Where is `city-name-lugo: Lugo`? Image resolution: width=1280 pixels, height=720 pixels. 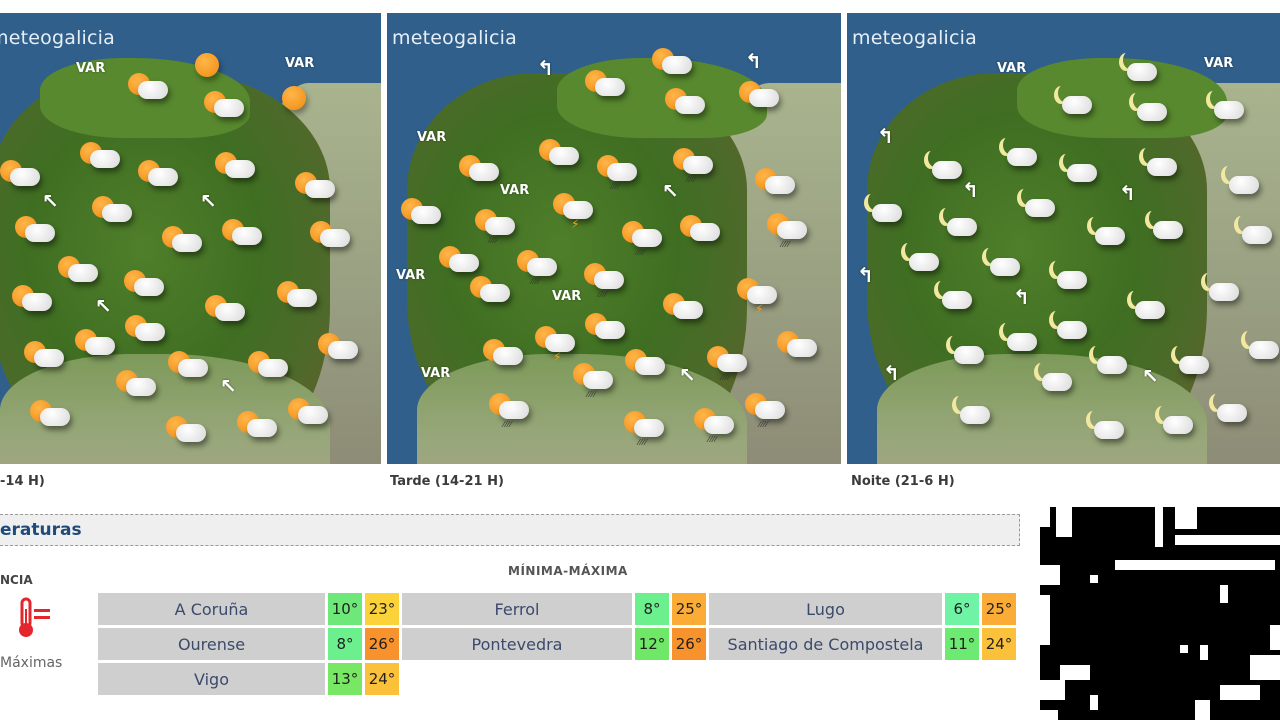
city-name-lugo: Lugo is located at coordinates (825, 609).